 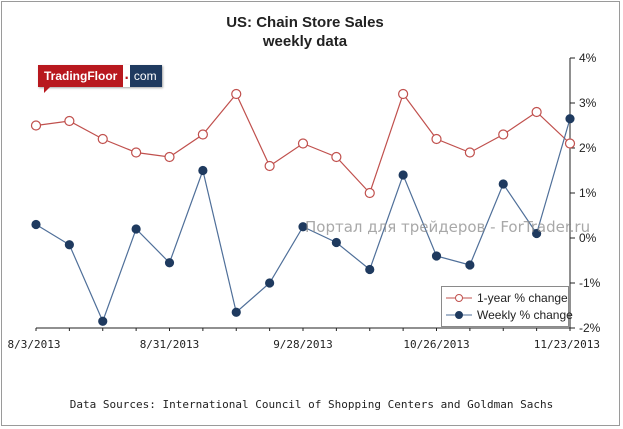 What do you see at coordinates (469, 152) in the screenshot?
I see `1year-point-13` at bounding box center [469, 152].